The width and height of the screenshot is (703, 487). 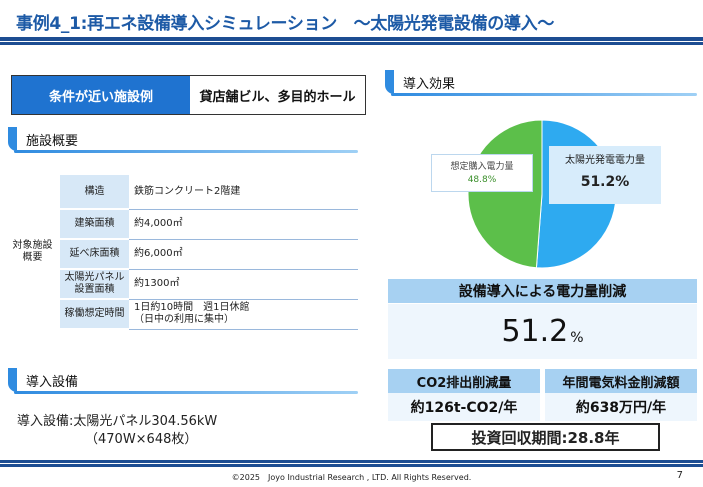 I want to click on facility-value-structure: 鉄筋コンクリート2階建, so click(x=243, y=192).